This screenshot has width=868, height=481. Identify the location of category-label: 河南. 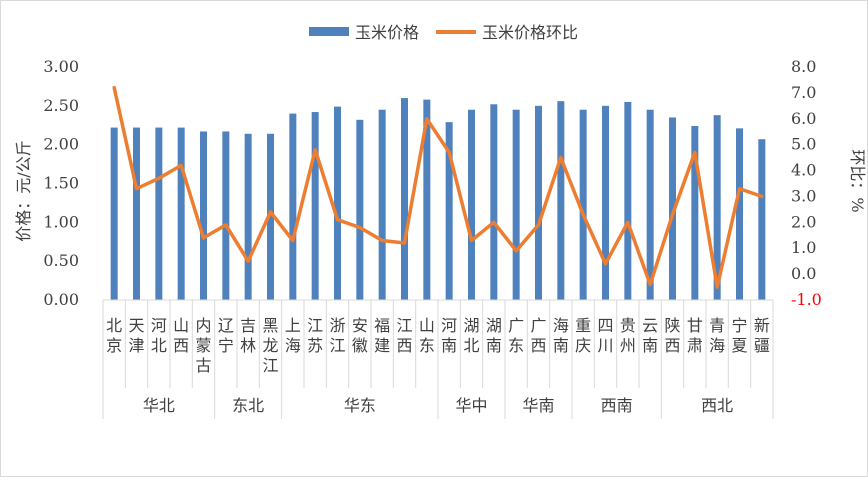
(449, 335).